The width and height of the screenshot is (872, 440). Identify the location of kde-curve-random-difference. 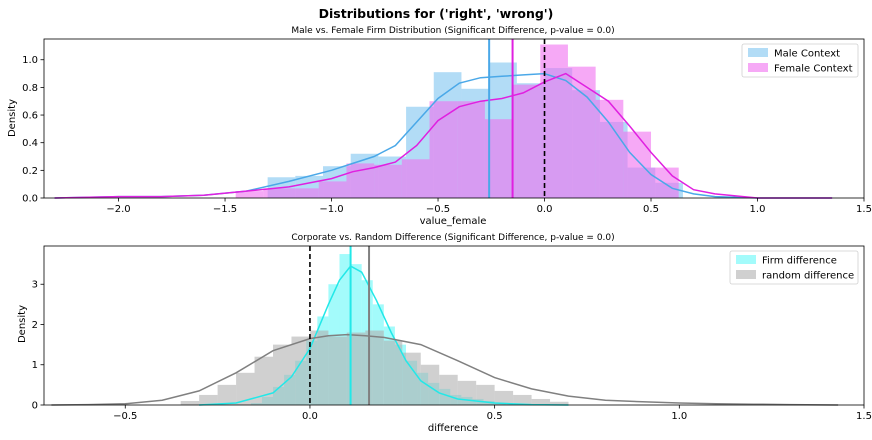
(445, 369).